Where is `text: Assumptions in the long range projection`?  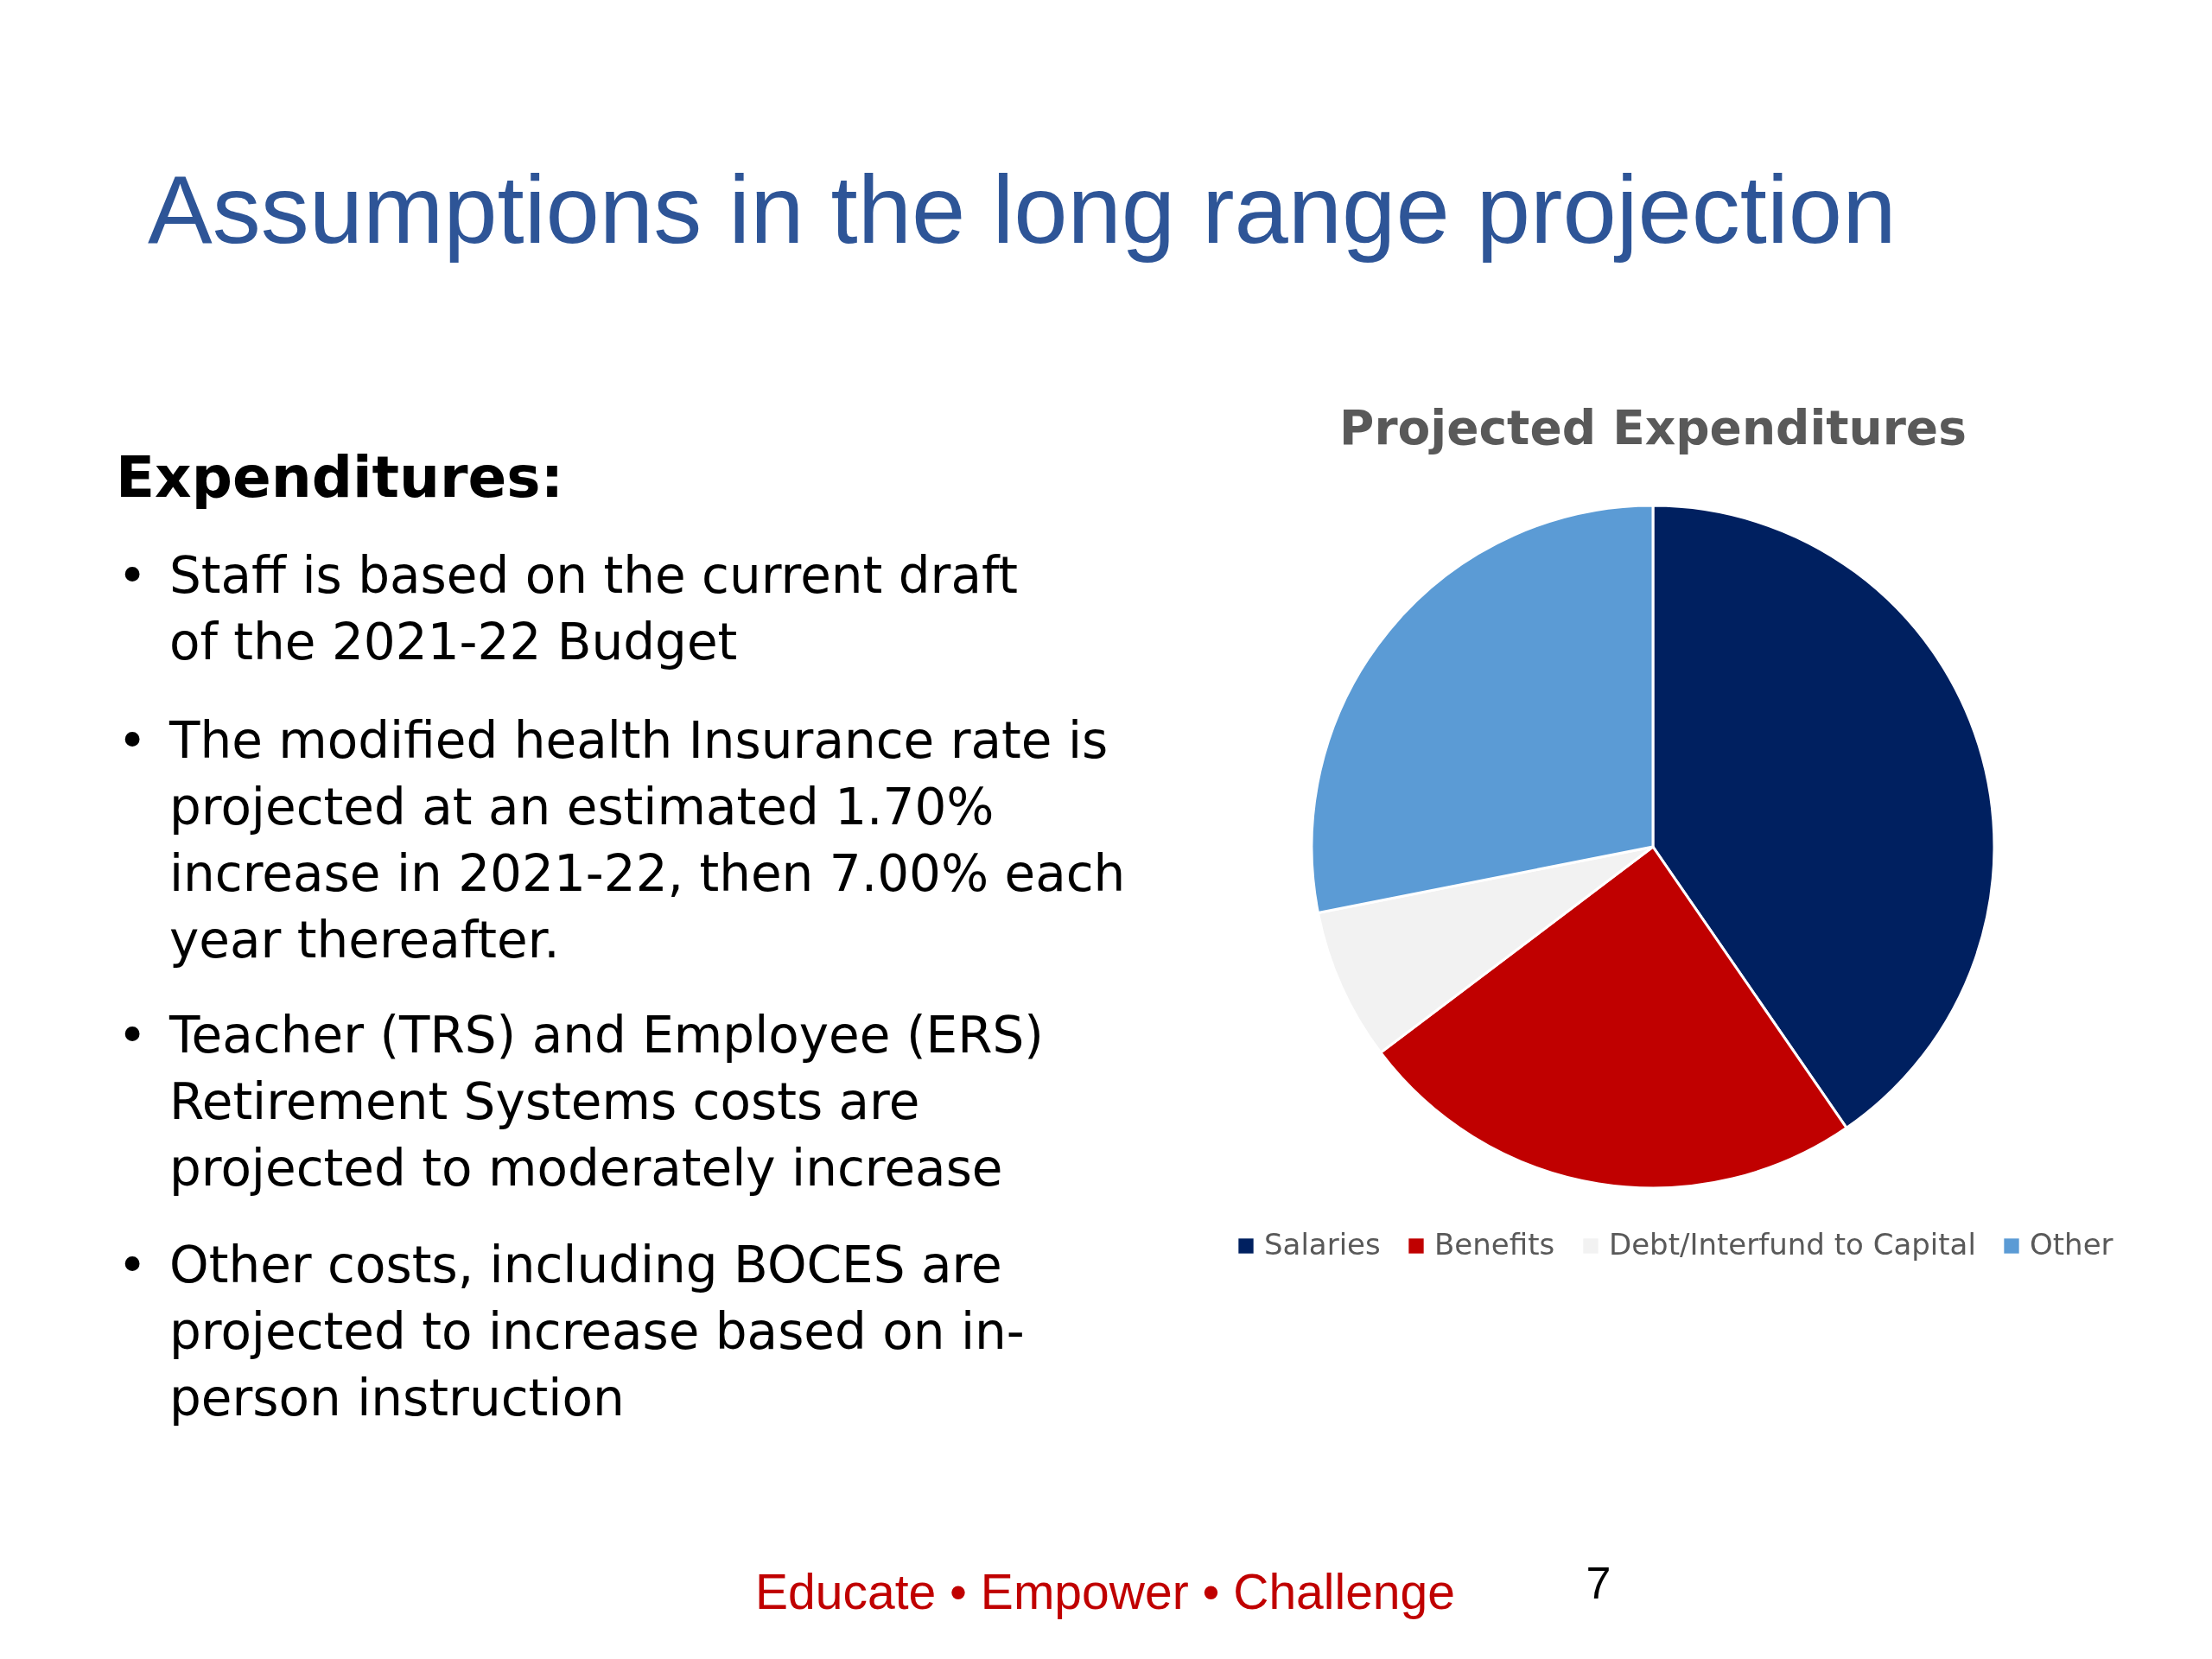
text: Assumptions in the long range projection is located at coordinates (1022, 210).